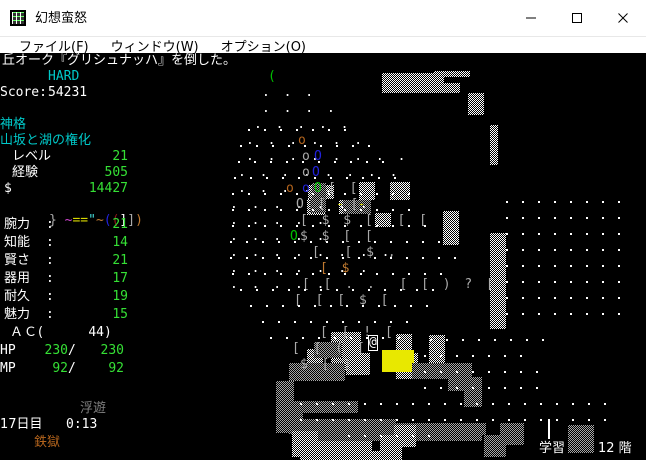 Image resolution: width=646 pixels, height=460 pixels. What do you see at coordinates (50, 278) in the screenshot?
I see `attr-sep-dex: :` at bounding box center [50, 278].